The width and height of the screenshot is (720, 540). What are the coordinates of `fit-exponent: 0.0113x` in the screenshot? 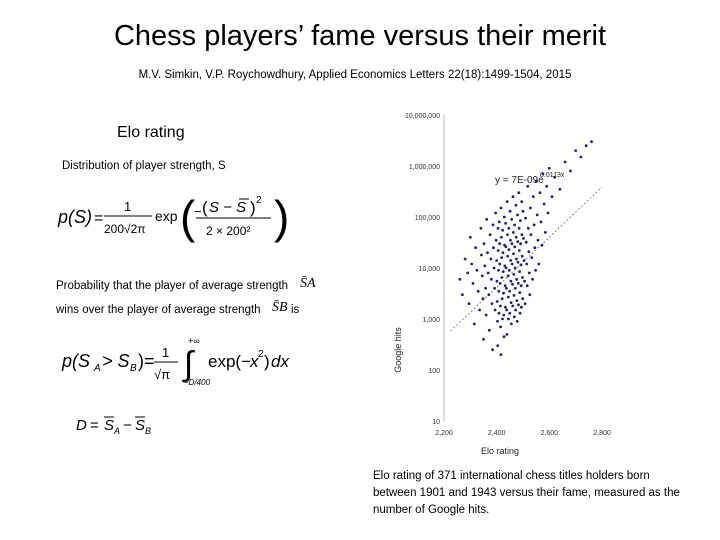 It's located at (552, 175).